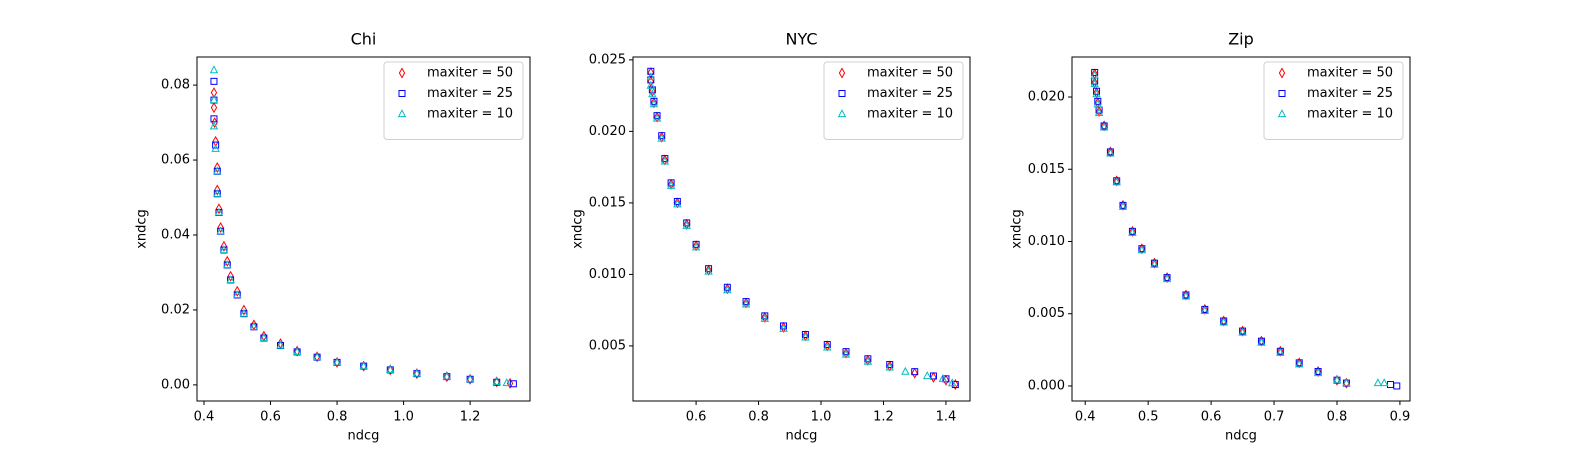 The width and height of the screenshot is (1592, 458). I want to click on x-axis-label: ndcg, so click(364, 436).